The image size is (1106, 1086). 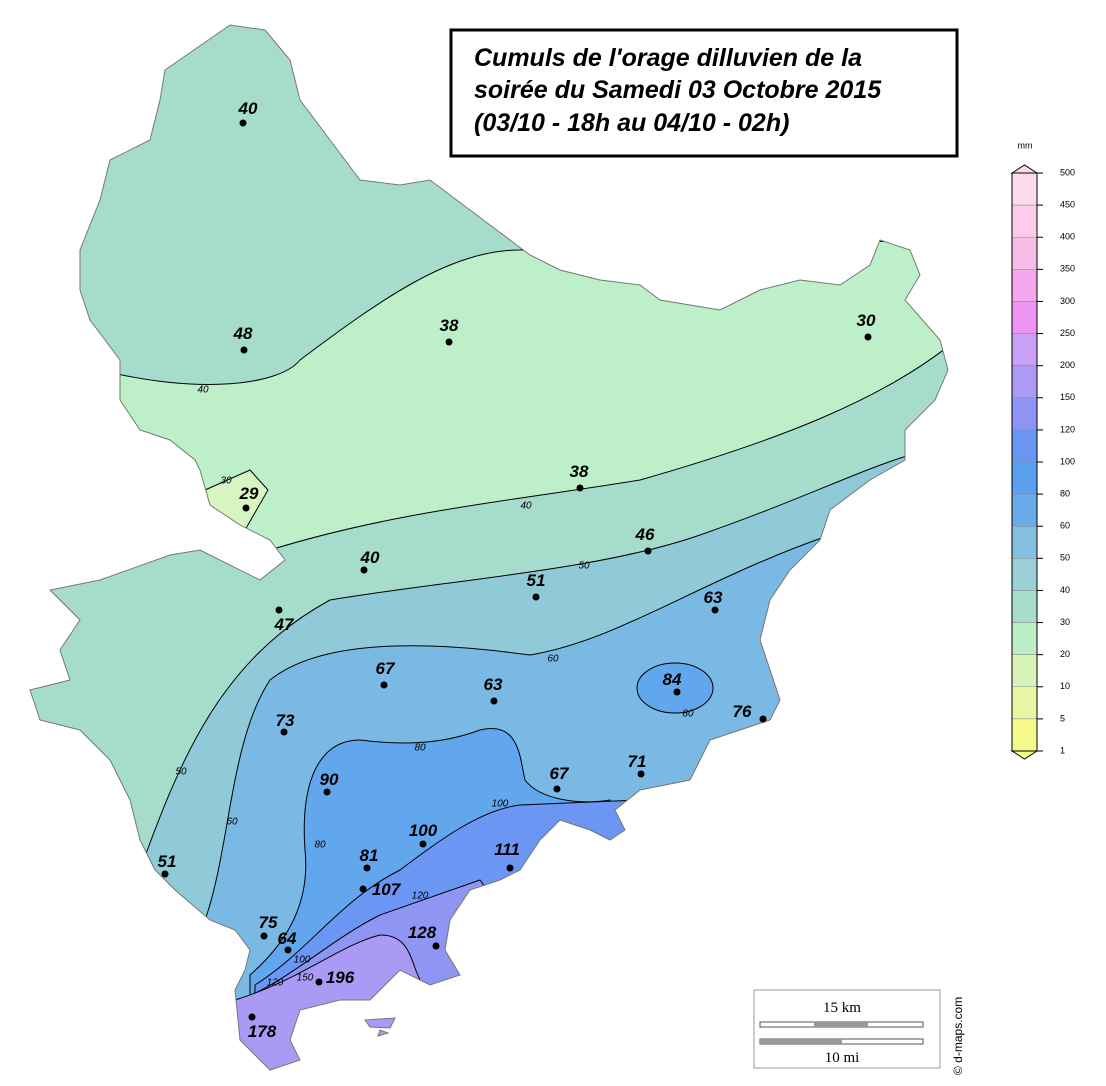 What do you see at coordinates (387, 889) in the screenshot?
I see `station-value: 107` at bounding box center [387, 889].